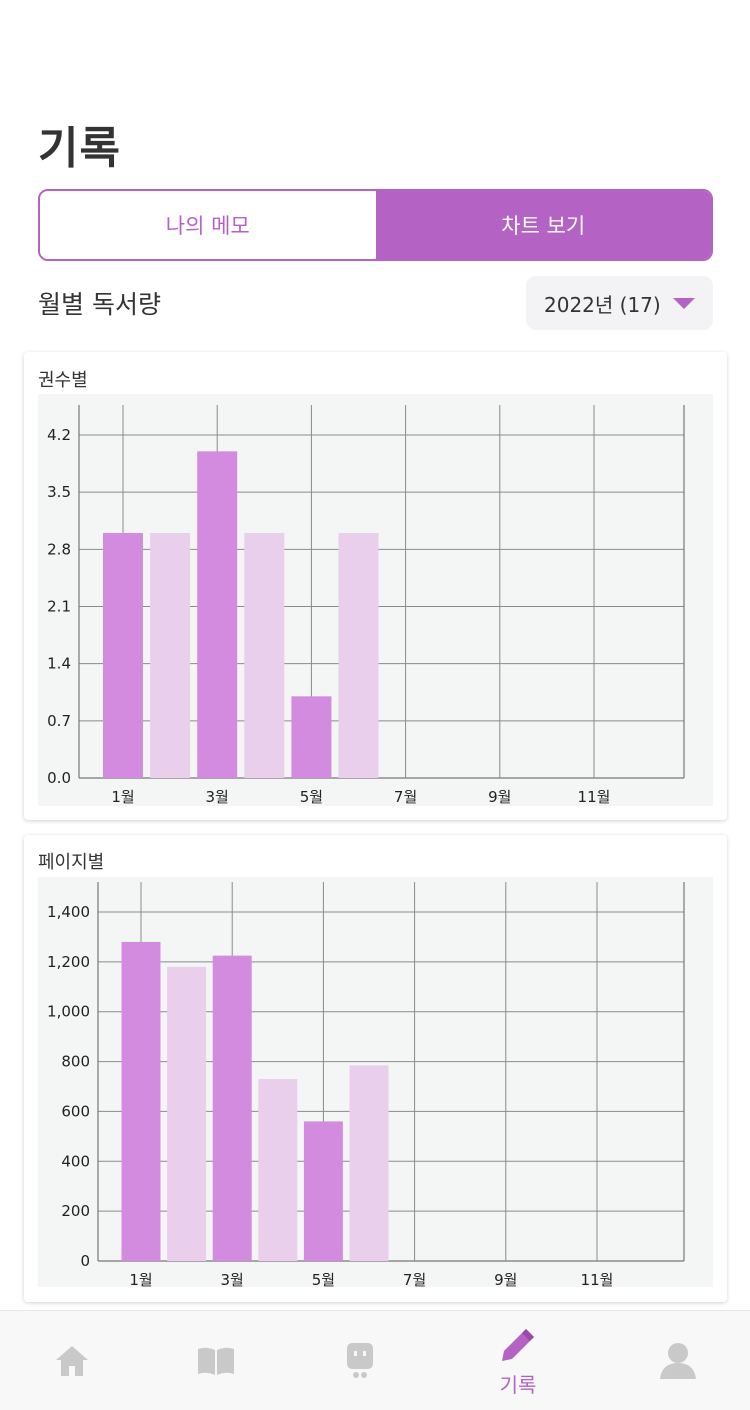 The height and width of the screenshot is (1410, 750). I want to click on y-tick-label: 1,000, so click(68, 1012).